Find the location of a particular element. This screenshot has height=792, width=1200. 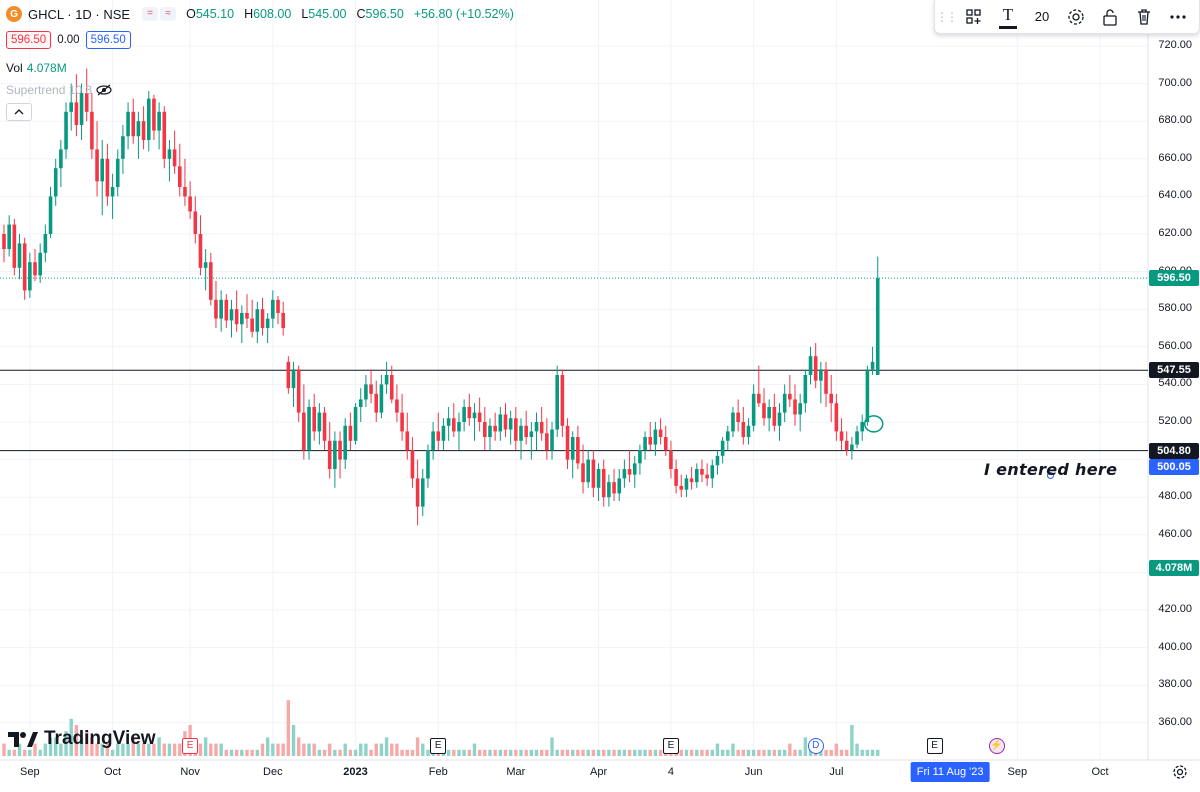

collapse-legend-button is located at coordinates (19, 112).